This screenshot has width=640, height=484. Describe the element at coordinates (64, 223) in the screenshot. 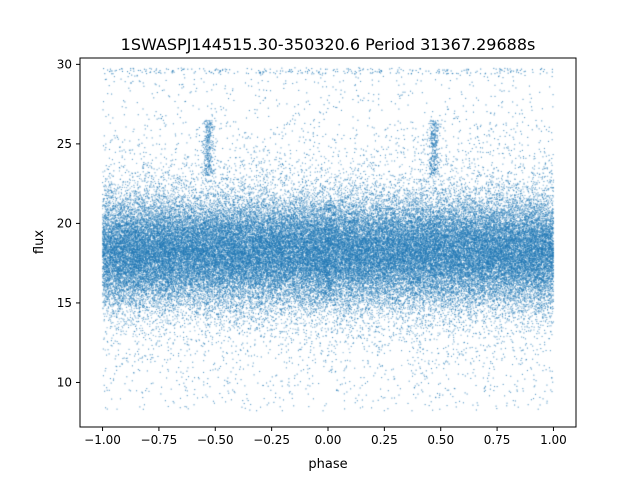

I see `y-tick-label: 20` at that location.